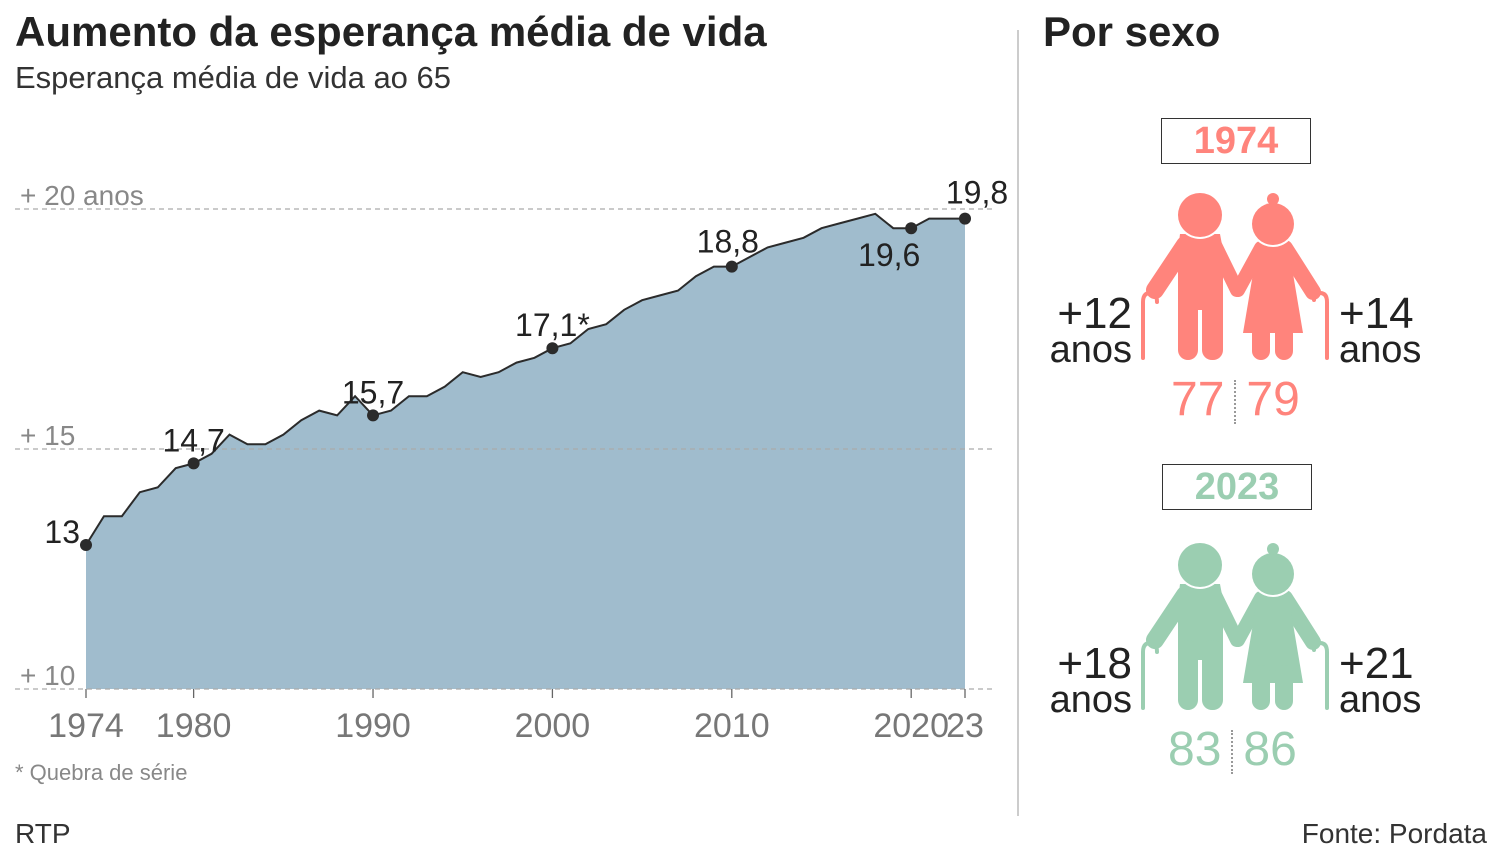 The image size is (1500, 860). I want to click on female-gain: +14 anos, so click(1380, 331).